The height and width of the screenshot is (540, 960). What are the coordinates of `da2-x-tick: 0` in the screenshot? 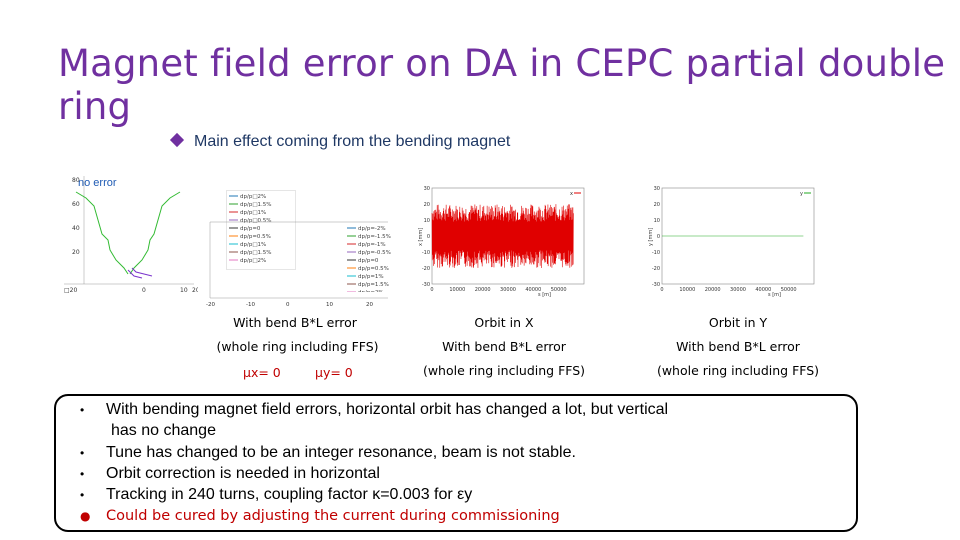 It's located at (288, 305).